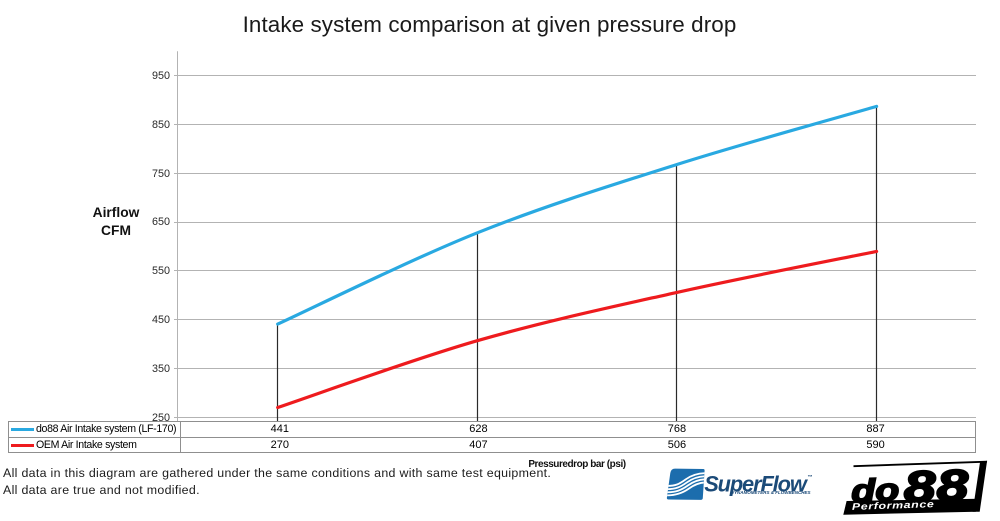 The width and height of the screenshot is (1000, 521). I want to click on svg-text: DYNAMOMETERS & FLOWBENCHES, so click(771, 492).